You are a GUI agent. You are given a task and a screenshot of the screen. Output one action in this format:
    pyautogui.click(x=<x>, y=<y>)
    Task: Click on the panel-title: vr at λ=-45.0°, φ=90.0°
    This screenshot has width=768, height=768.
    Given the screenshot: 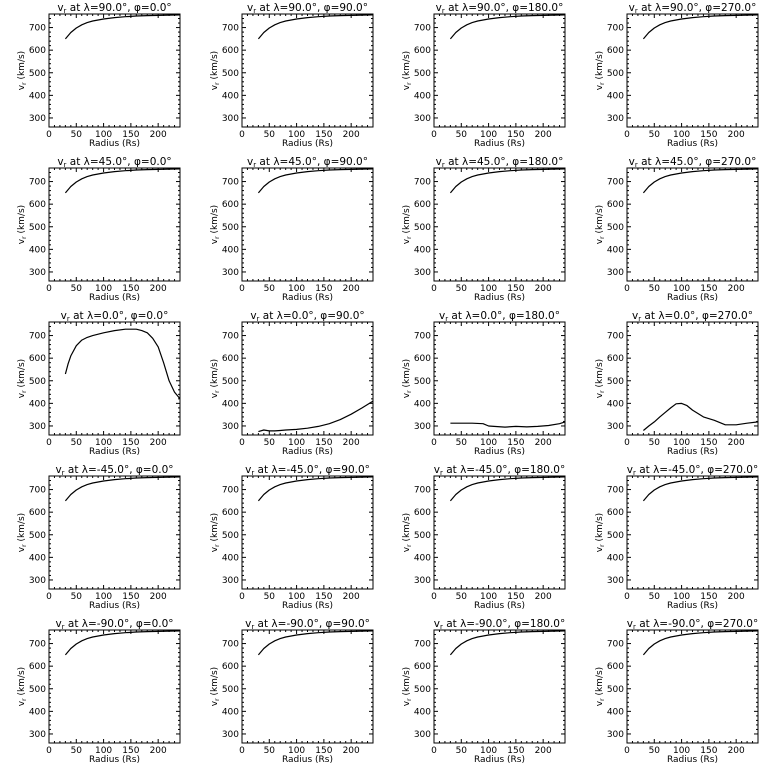 What is the action you would take?
    pyautogui.click(x=307, y=470)
    